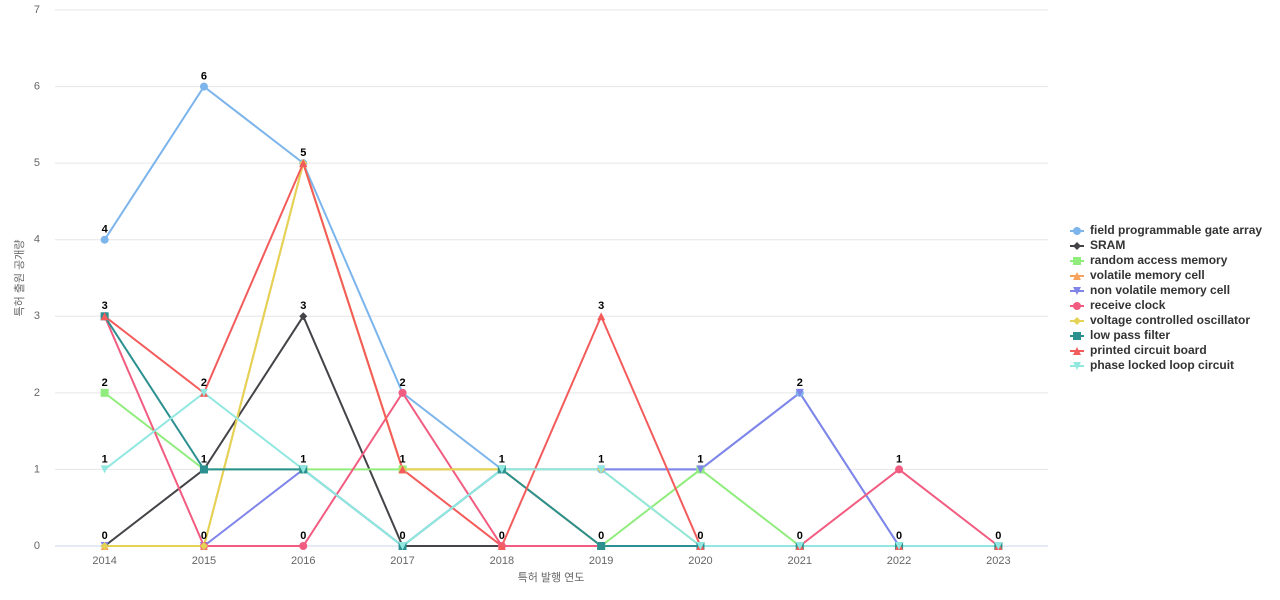 Image resolution: width=1280 pixels, height=600 pixels. Describe the element at coordinates (1147, 275) in the screenshot. I see `legend-label: volatile memory cell` at that location.